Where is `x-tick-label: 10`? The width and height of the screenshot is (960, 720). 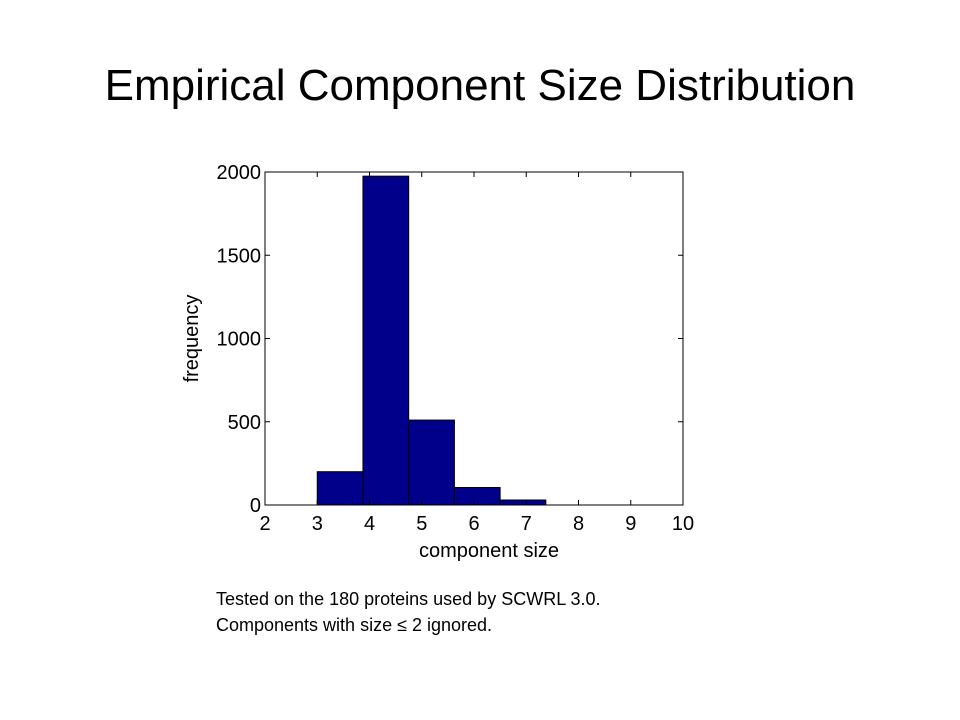 x-tick-label: 10 is located at coordinates (683, 524).